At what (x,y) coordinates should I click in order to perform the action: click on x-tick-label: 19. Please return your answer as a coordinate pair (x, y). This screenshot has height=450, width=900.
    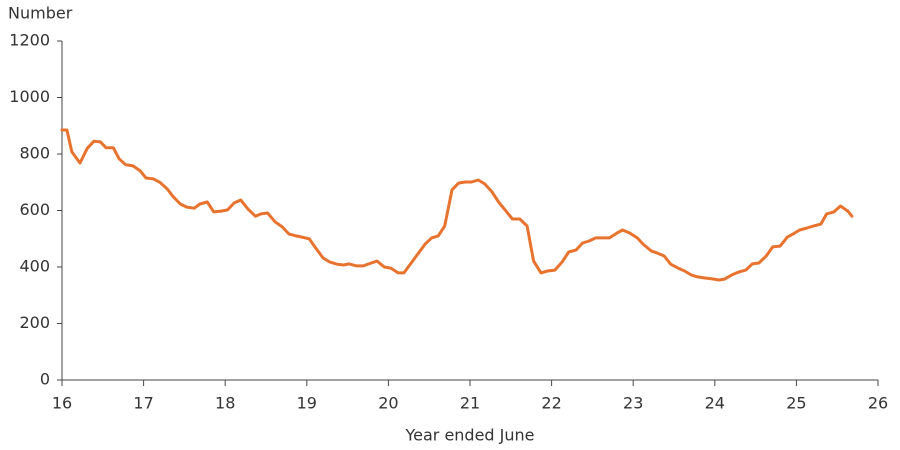
    Looking at the image, I should click on (307, 403).